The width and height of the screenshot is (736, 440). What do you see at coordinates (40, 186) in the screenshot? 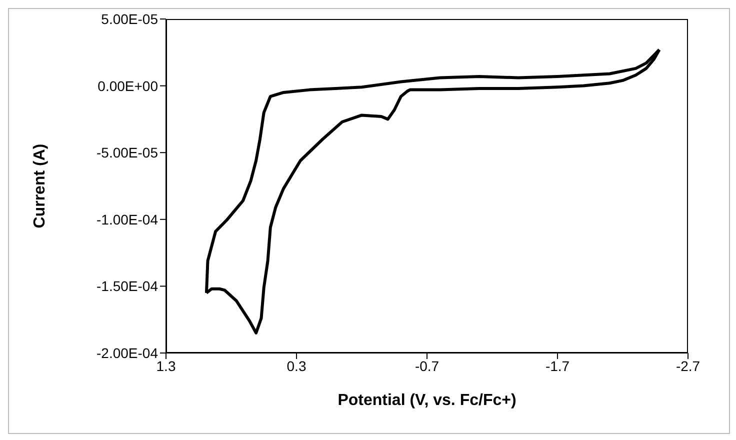
I see `y-axis-title: Current (A)` at bounding box center [40, 186].